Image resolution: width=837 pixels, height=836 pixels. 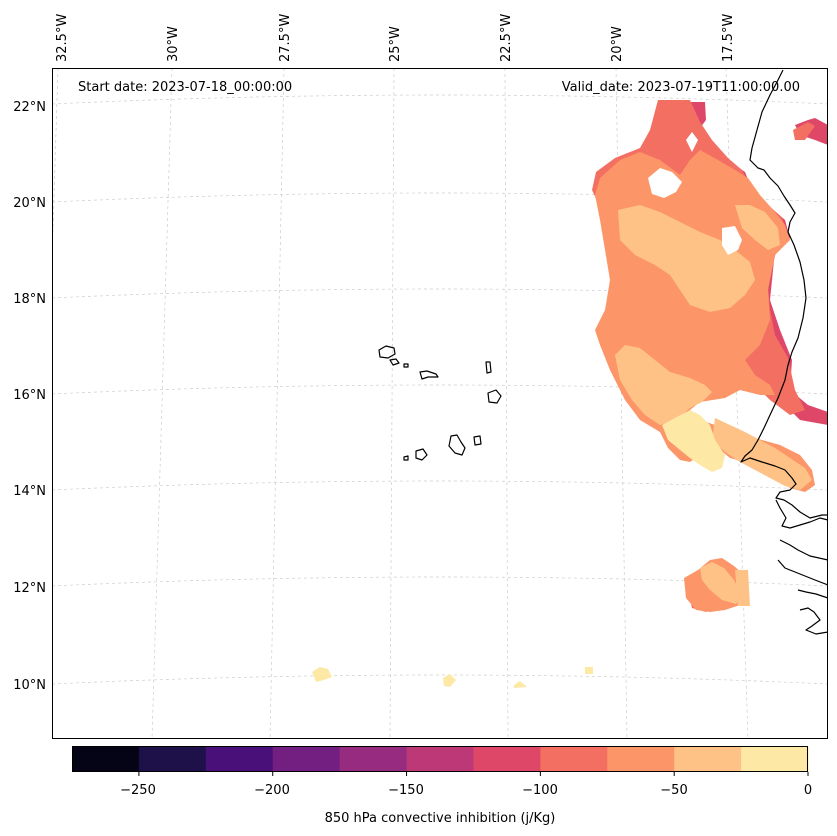 What do you see at coordinates (663, 385) in the screenshot?
I see `cin-band-minus-50-c` at bounding box center [663, 385].